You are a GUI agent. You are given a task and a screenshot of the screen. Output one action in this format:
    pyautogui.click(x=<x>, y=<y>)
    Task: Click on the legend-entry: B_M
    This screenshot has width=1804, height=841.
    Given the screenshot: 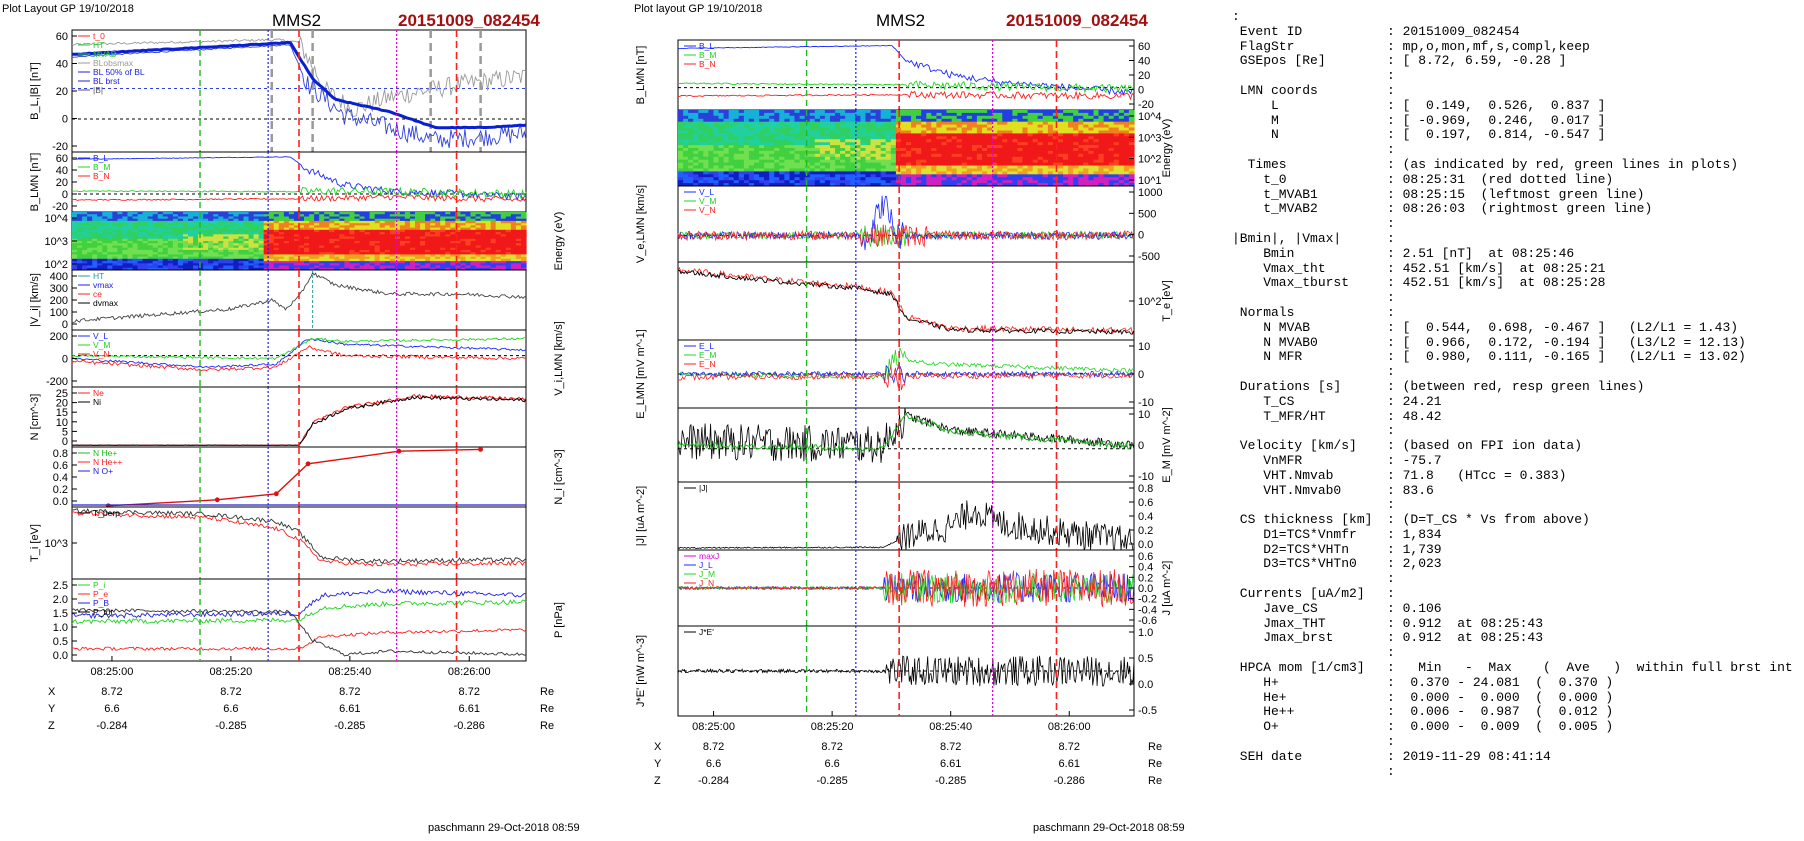 What is the action you would take?
    pyautogui.click(x=101, y=167)
    